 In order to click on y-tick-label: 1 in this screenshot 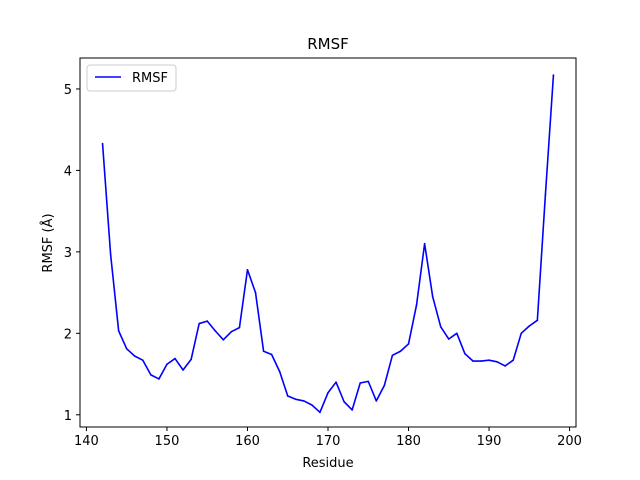, I will do `click(68, 416)`.